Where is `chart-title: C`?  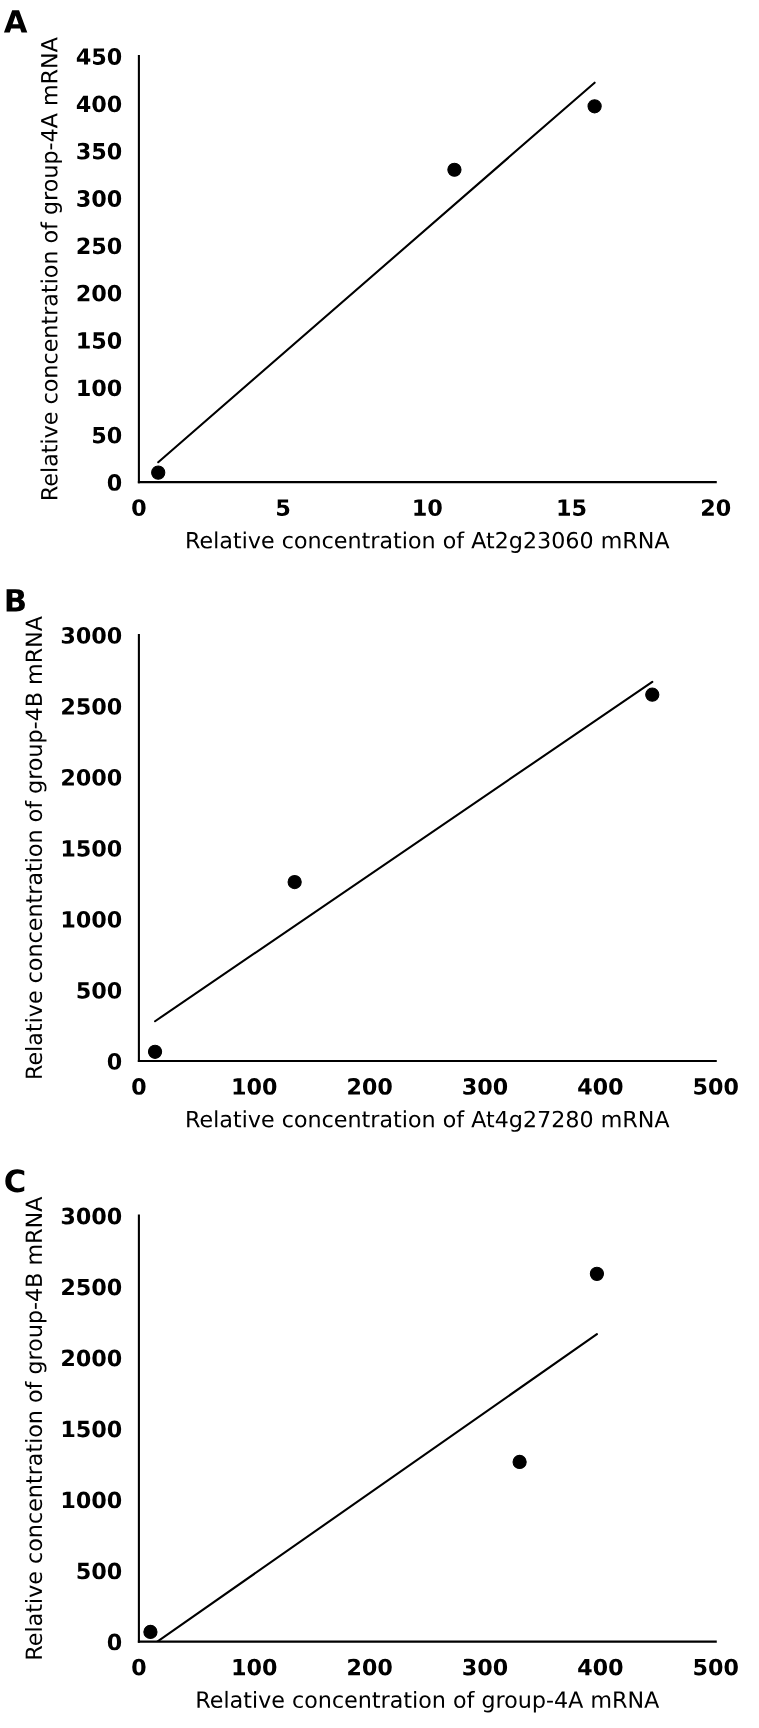 chart-title: C is located at coordinates (15, 1181).